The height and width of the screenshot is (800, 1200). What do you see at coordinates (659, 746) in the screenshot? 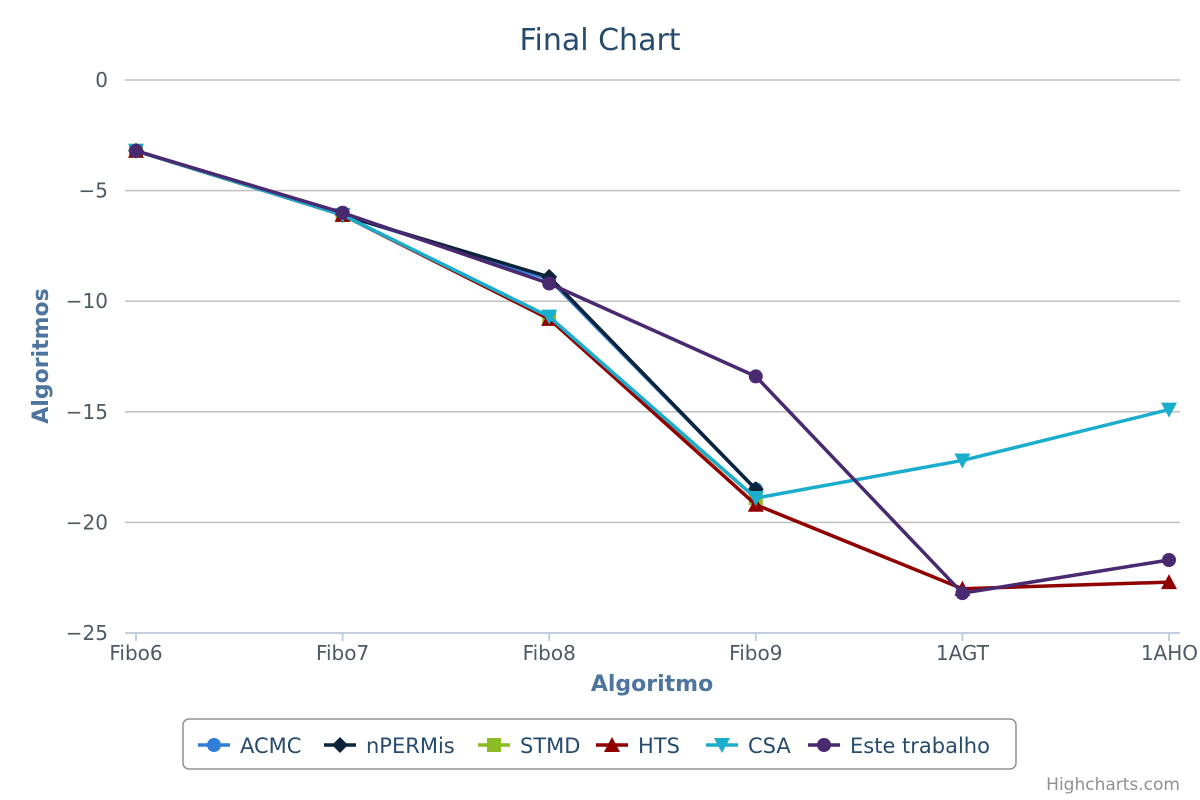
I see `legend-label: HTS` at bounding box center [659, 746].